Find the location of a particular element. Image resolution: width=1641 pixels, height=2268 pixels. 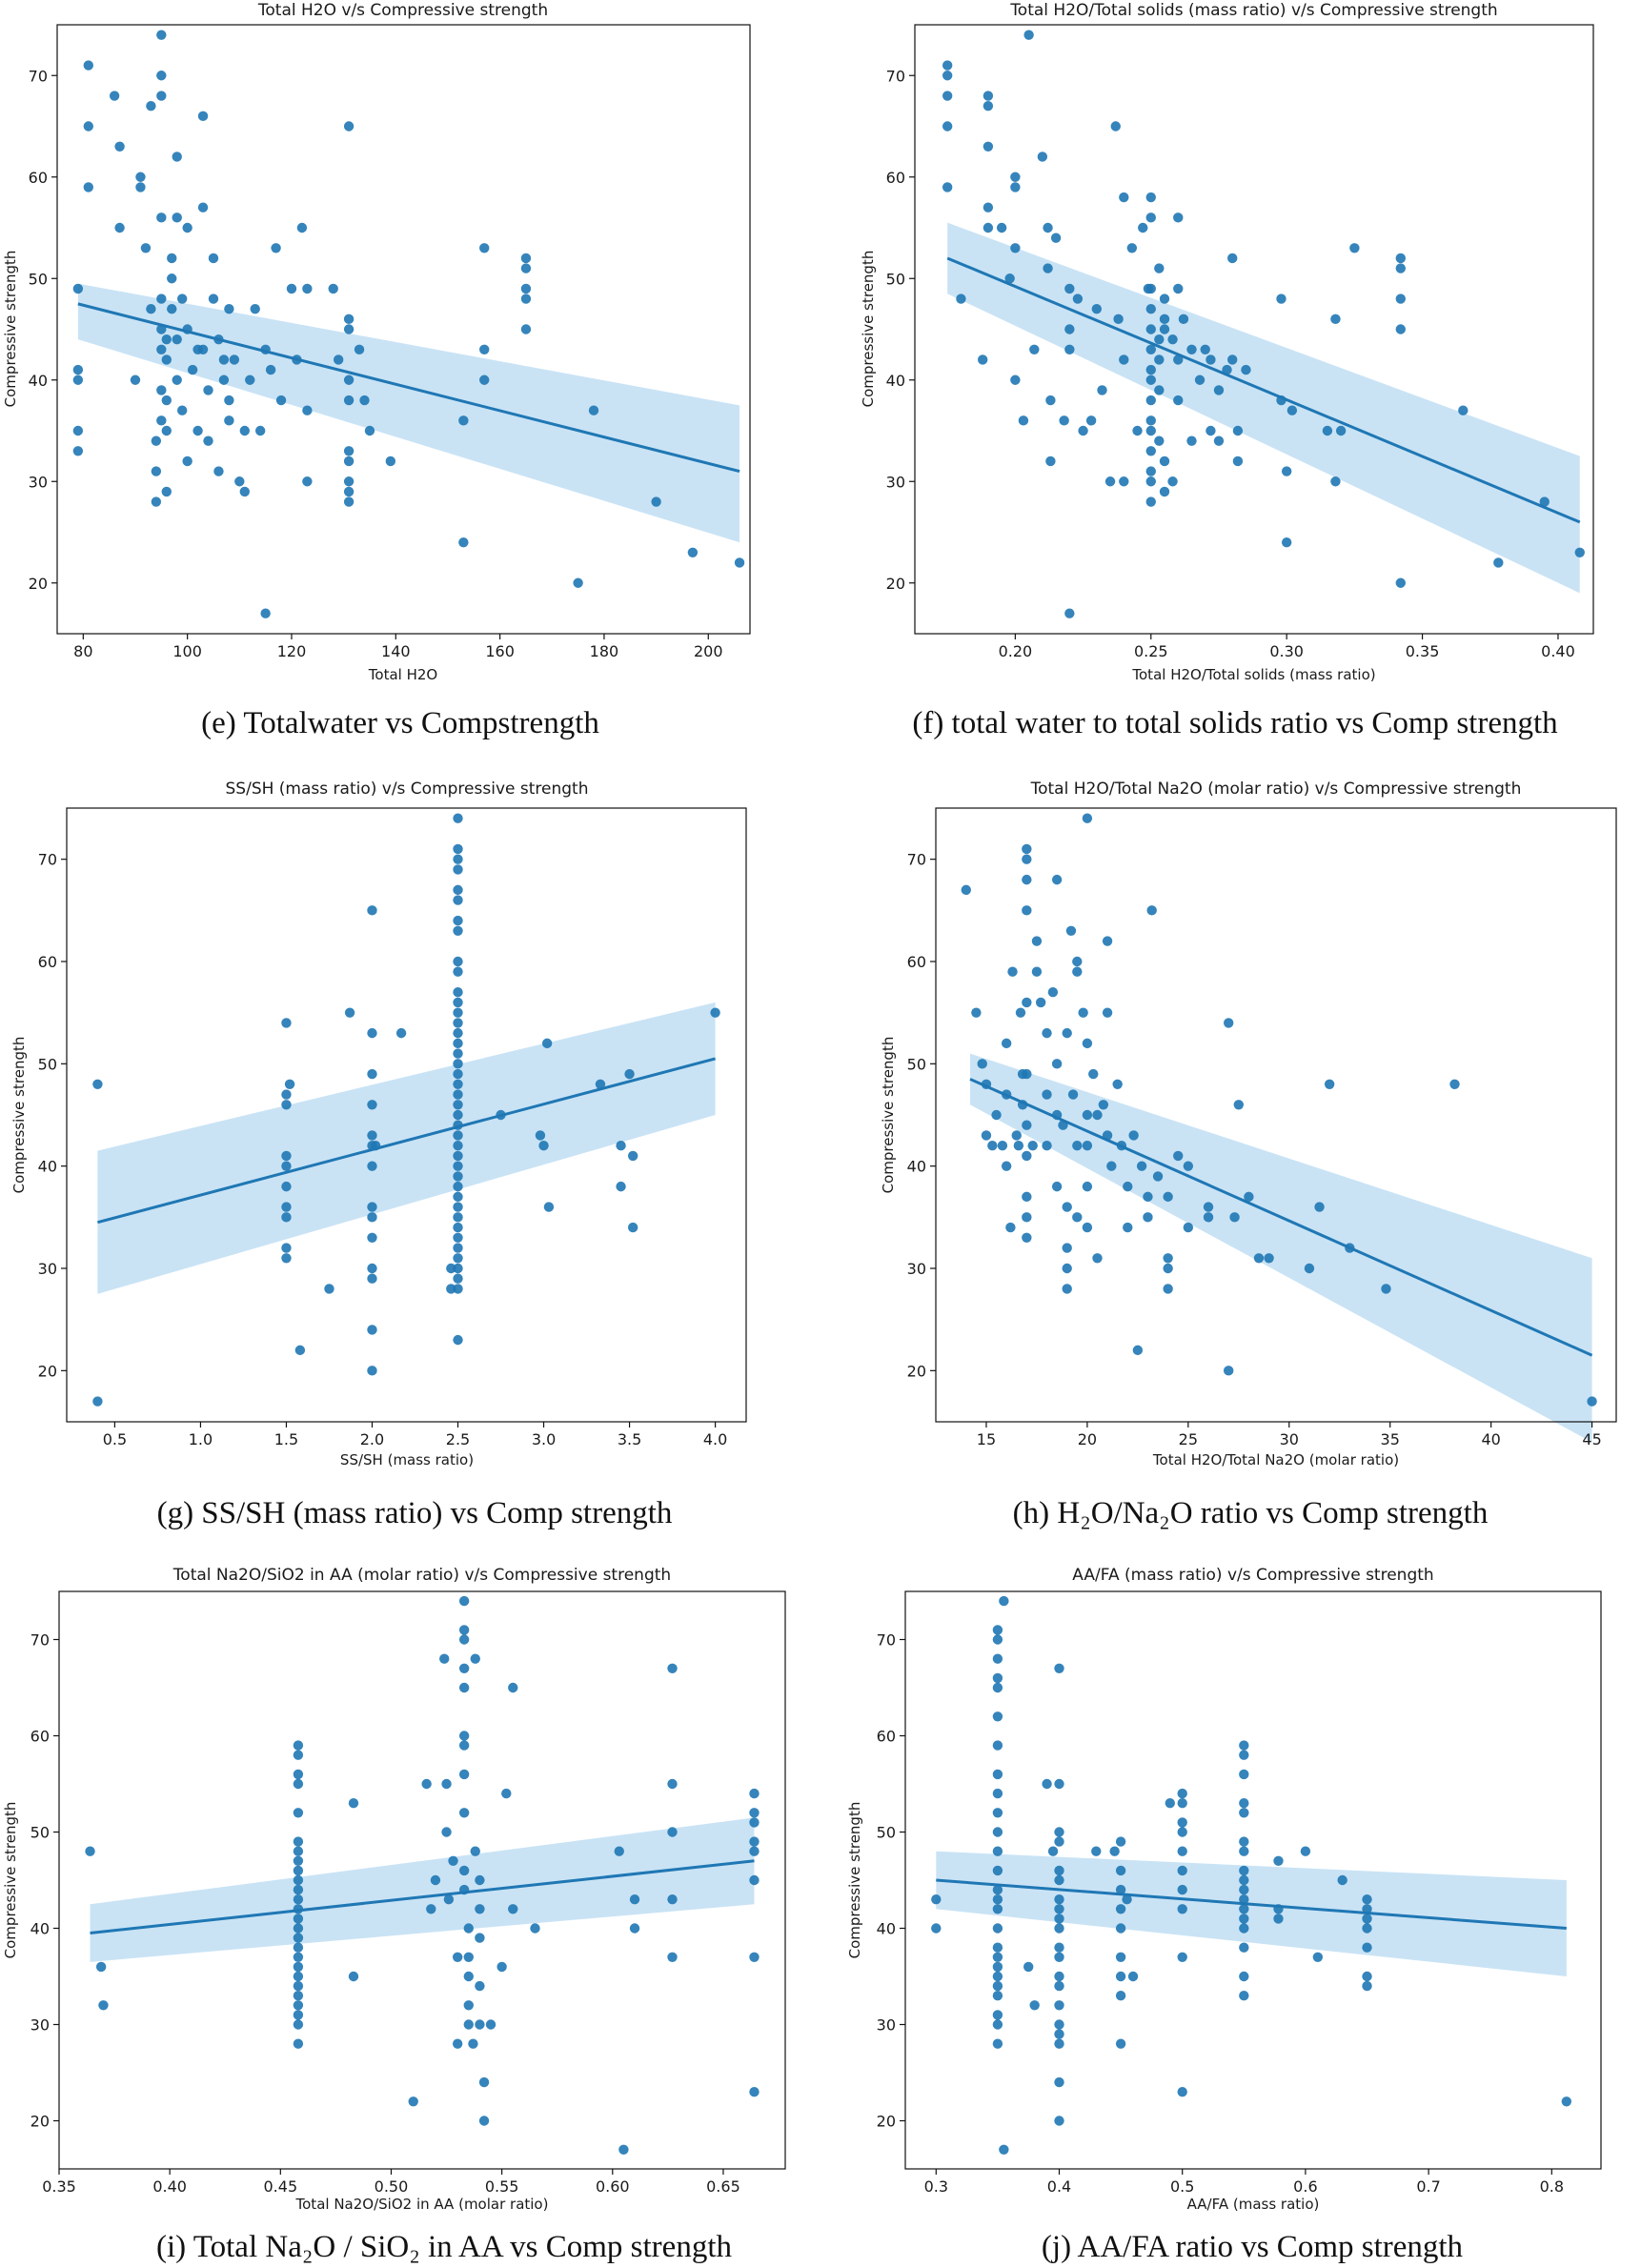

regression-line is located at coordinates (1252, 1904).